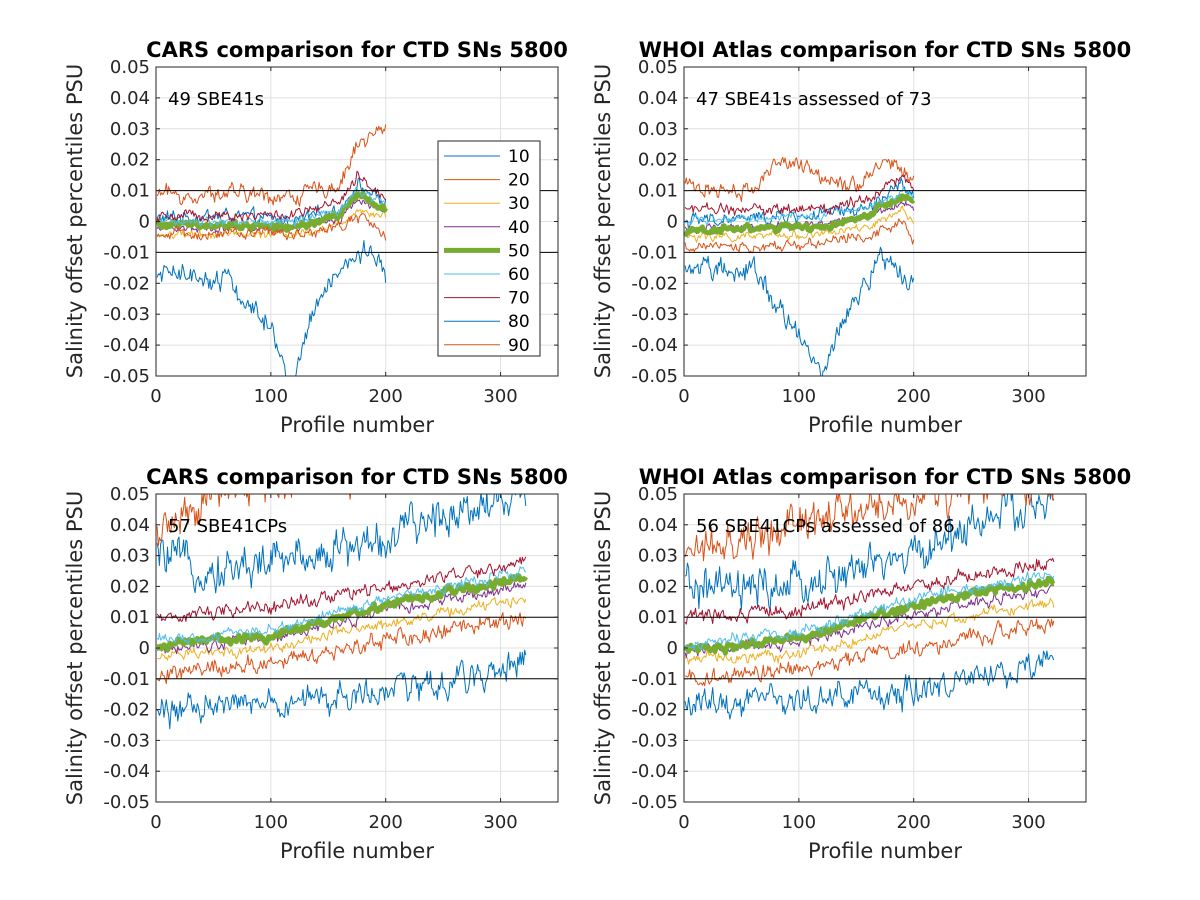 This screenshot has height=900, width=1200. I want to click on legend-label: 90, so click(519, 346).